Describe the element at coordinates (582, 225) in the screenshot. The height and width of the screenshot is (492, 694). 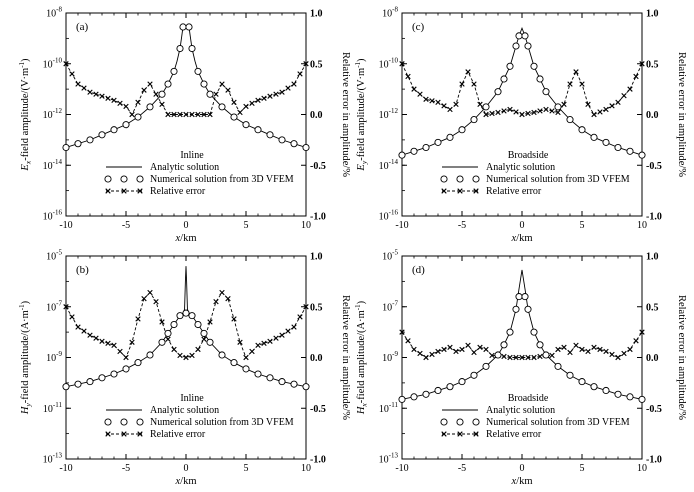
I see `x-tick-label: 5` at that location.